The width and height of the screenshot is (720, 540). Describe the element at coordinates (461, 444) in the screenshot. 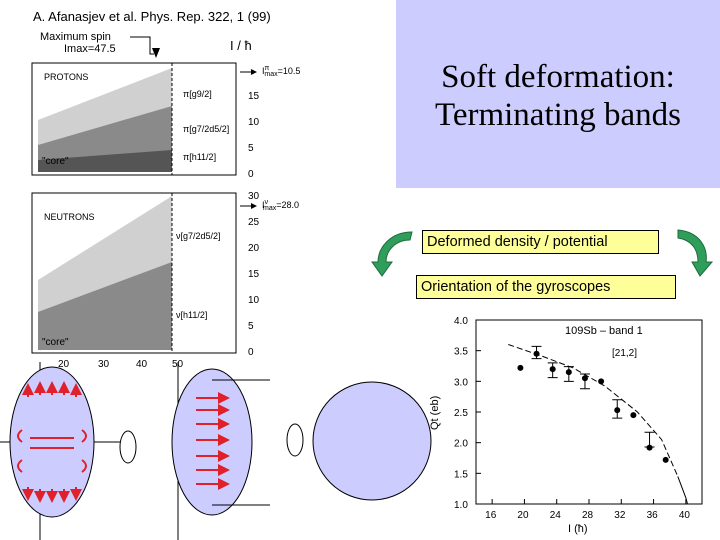

I see `qt-y-tick-label: 2.0` at that location.